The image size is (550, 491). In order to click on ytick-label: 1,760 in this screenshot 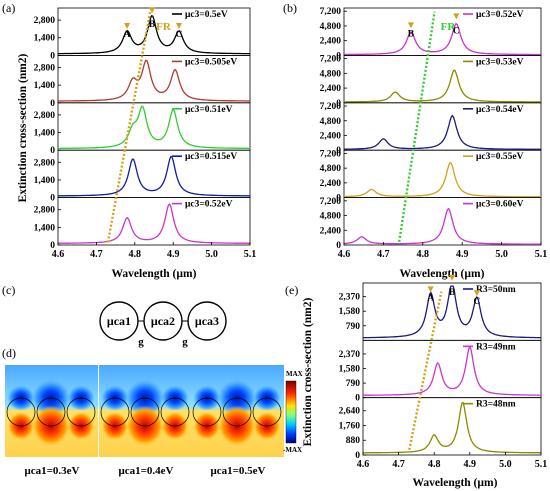, I will do `click(350, 426)`.